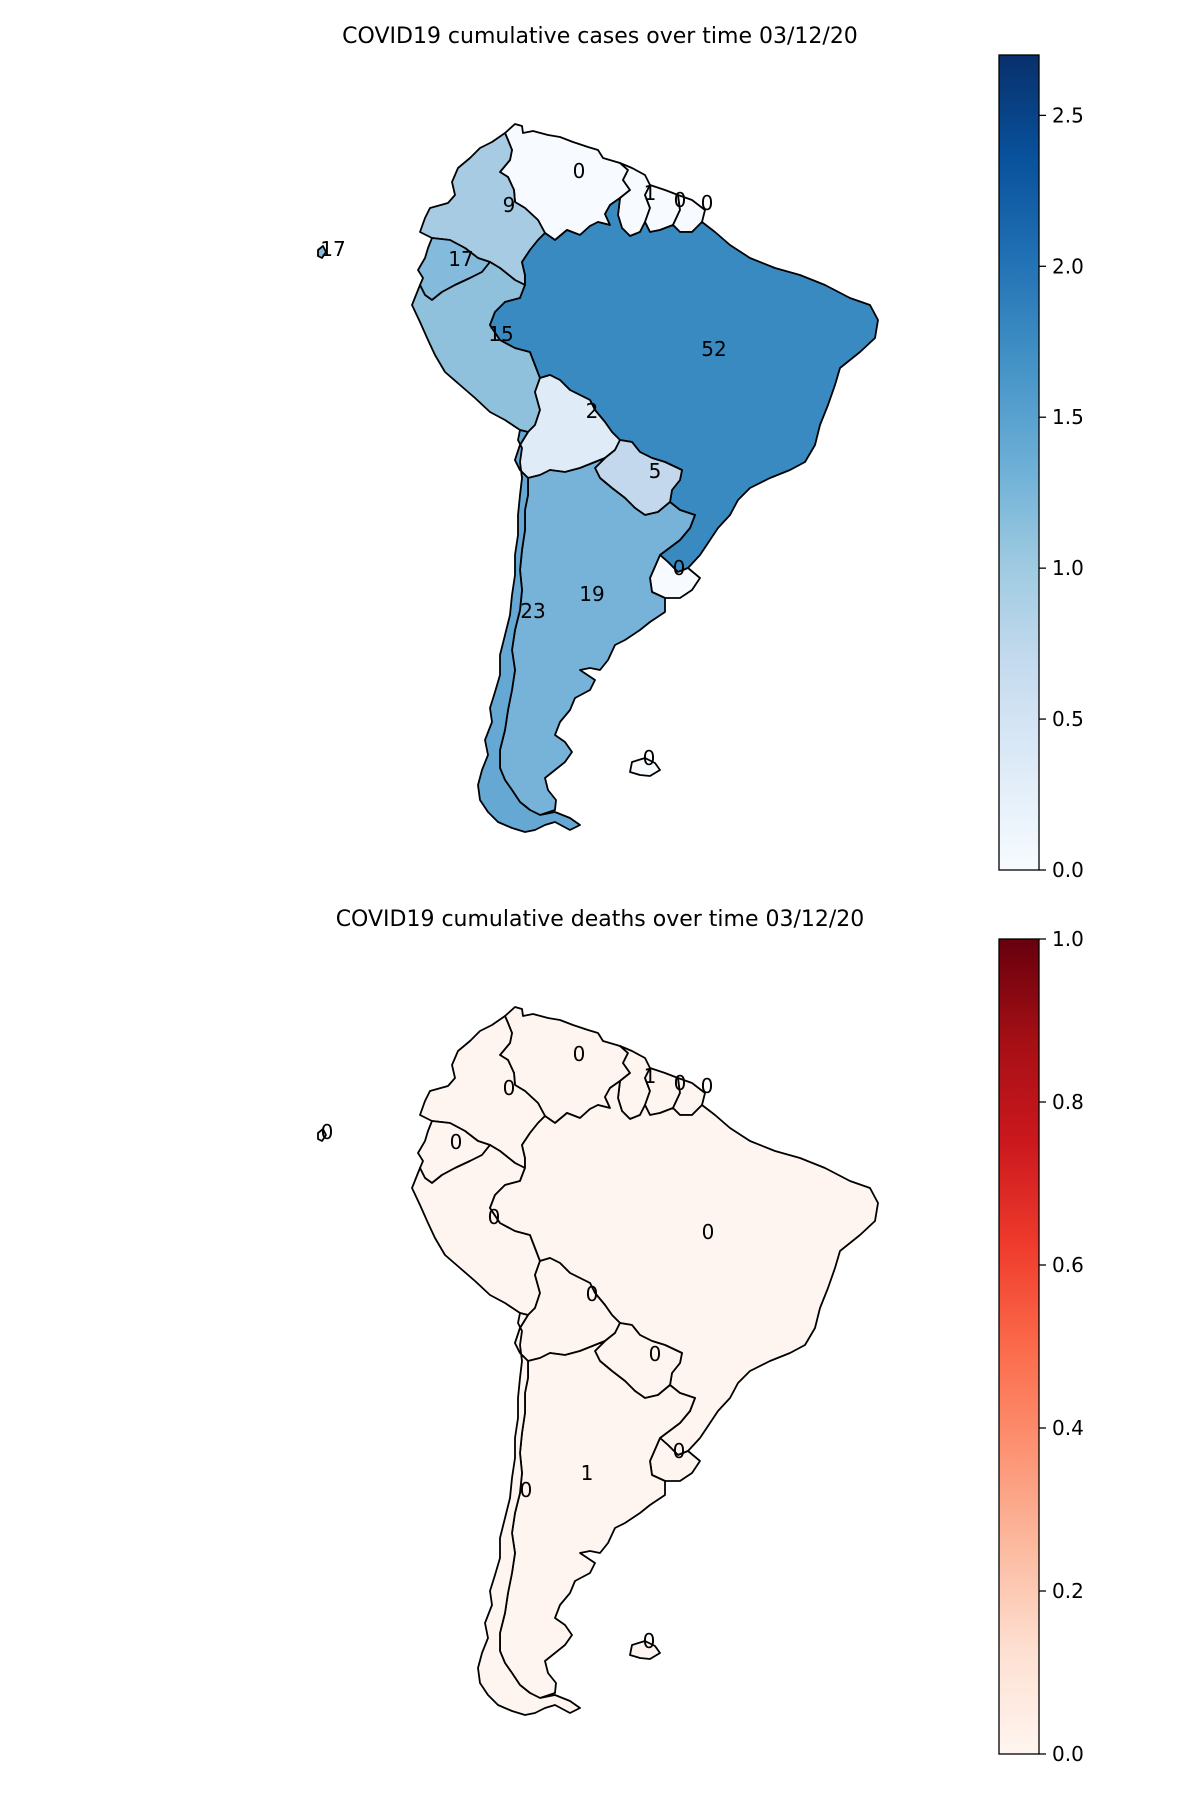 This screenshot has width=1200, height=1800. I want to click on deaths-colorbar-frame, so click(1019, 1346).